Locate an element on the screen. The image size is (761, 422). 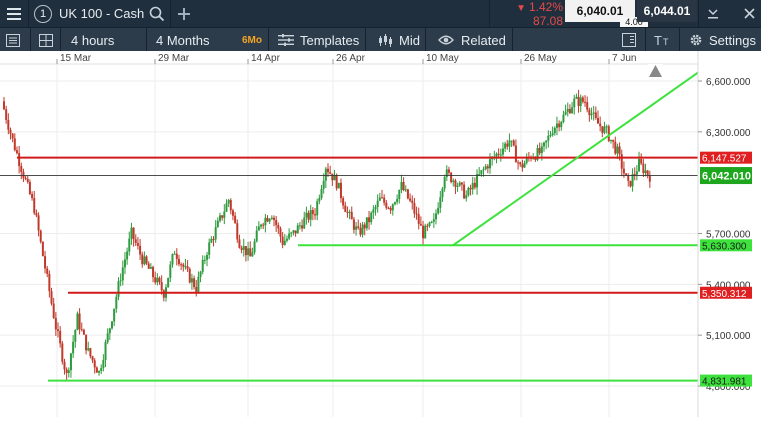
x-tick-label: 10 May is located at coordinates (442, 58).